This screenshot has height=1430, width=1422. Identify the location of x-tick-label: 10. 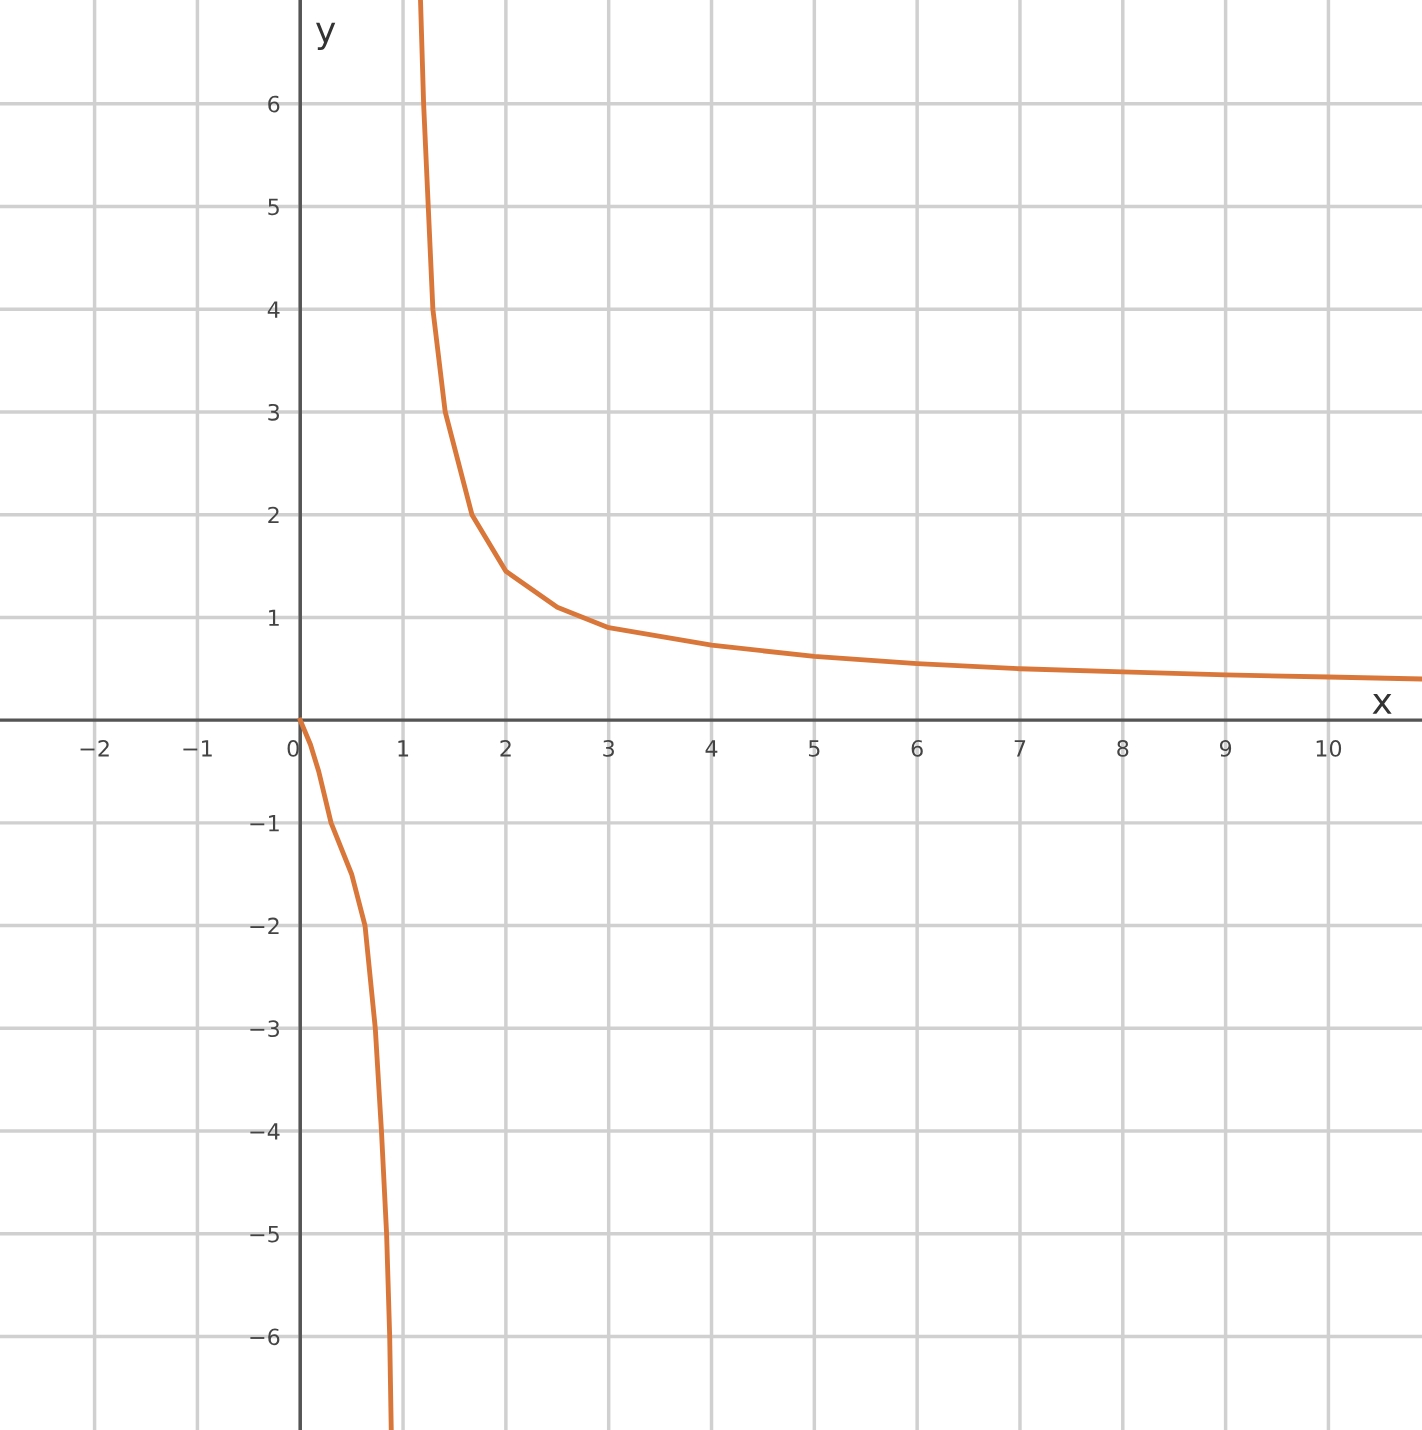
(1329, 748).